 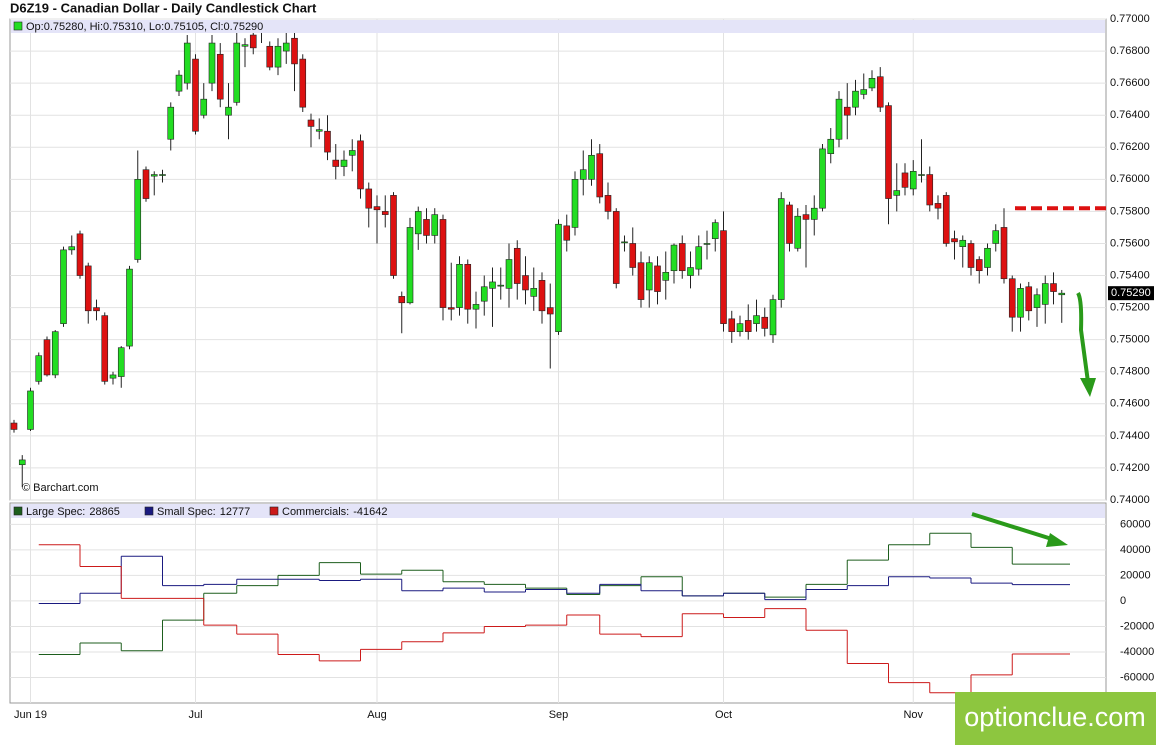 What do you see at coordinates (1013, 527) in the screenshot?
I see `arrow` at bounding box center [1013, 527].